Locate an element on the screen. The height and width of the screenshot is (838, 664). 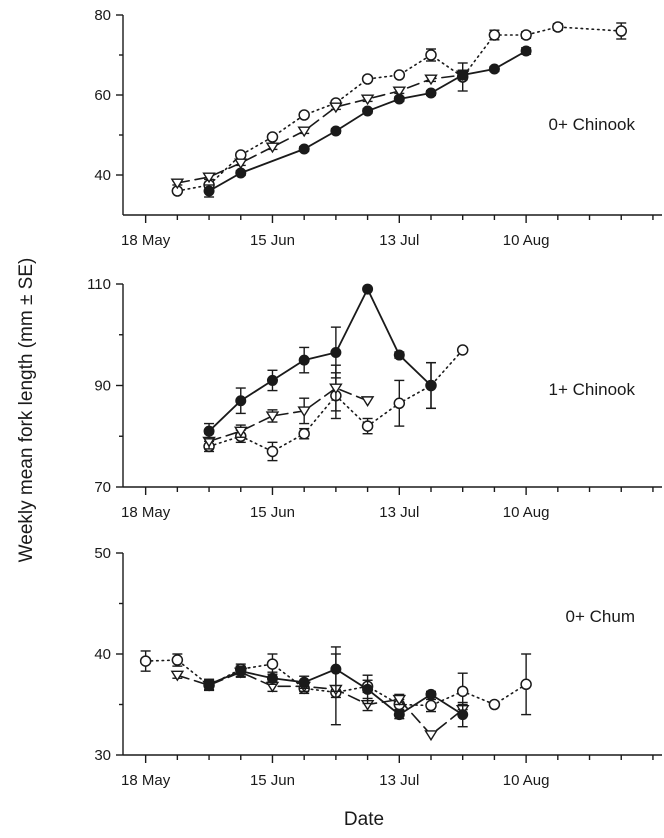
y-tick-label: 110 is located at coordinates (99, 284).